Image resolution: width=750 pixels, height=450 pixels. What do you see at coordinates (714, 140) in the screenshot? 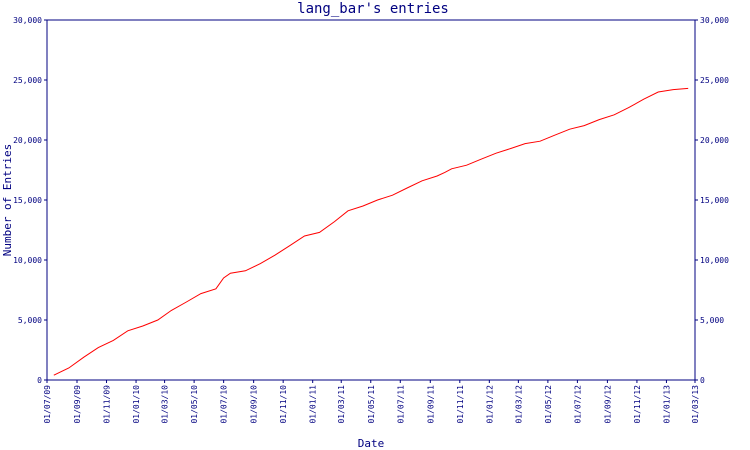
I see `y-tick-label-right: 20,000` at bounding box center [714, 140].